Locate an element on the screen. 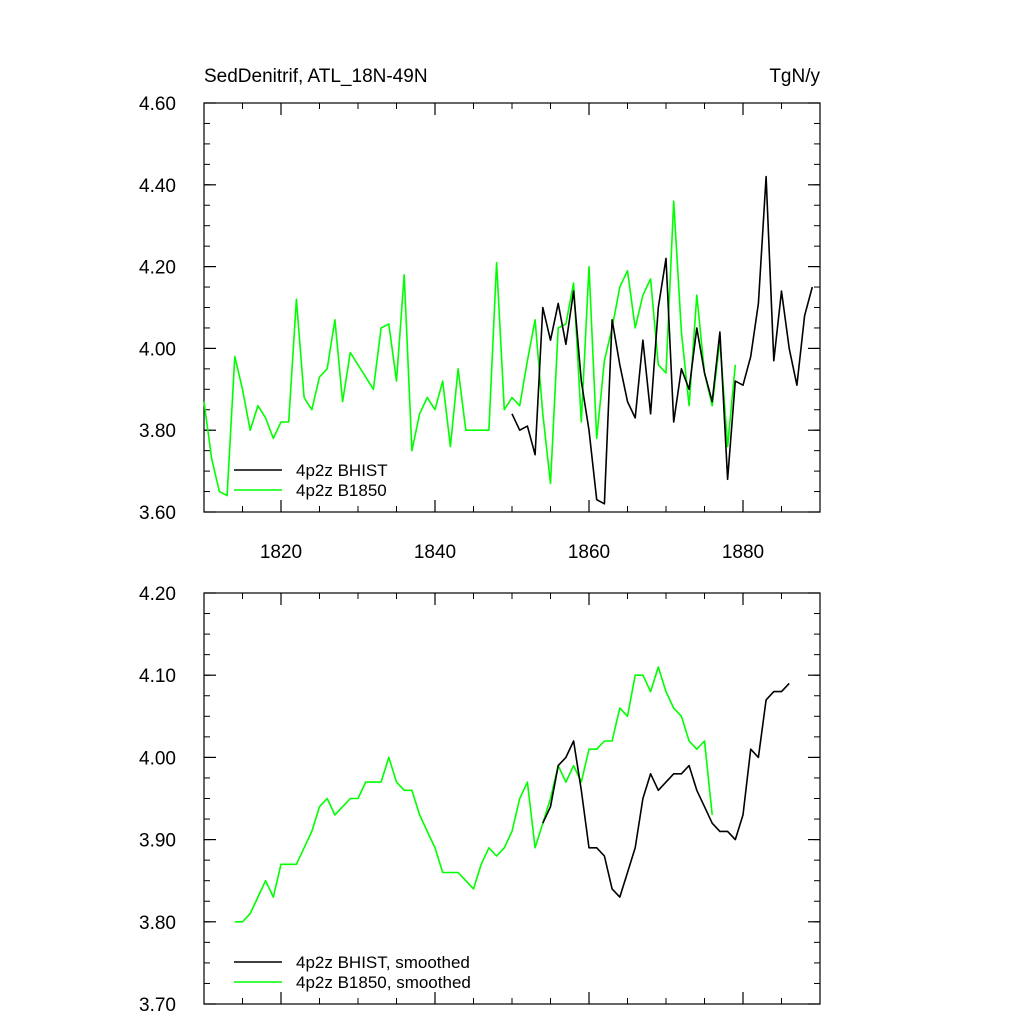 This screenshot has width=1024, height=1024. y-tick-label-top: 4.60 is located at coordinates (157, 104).